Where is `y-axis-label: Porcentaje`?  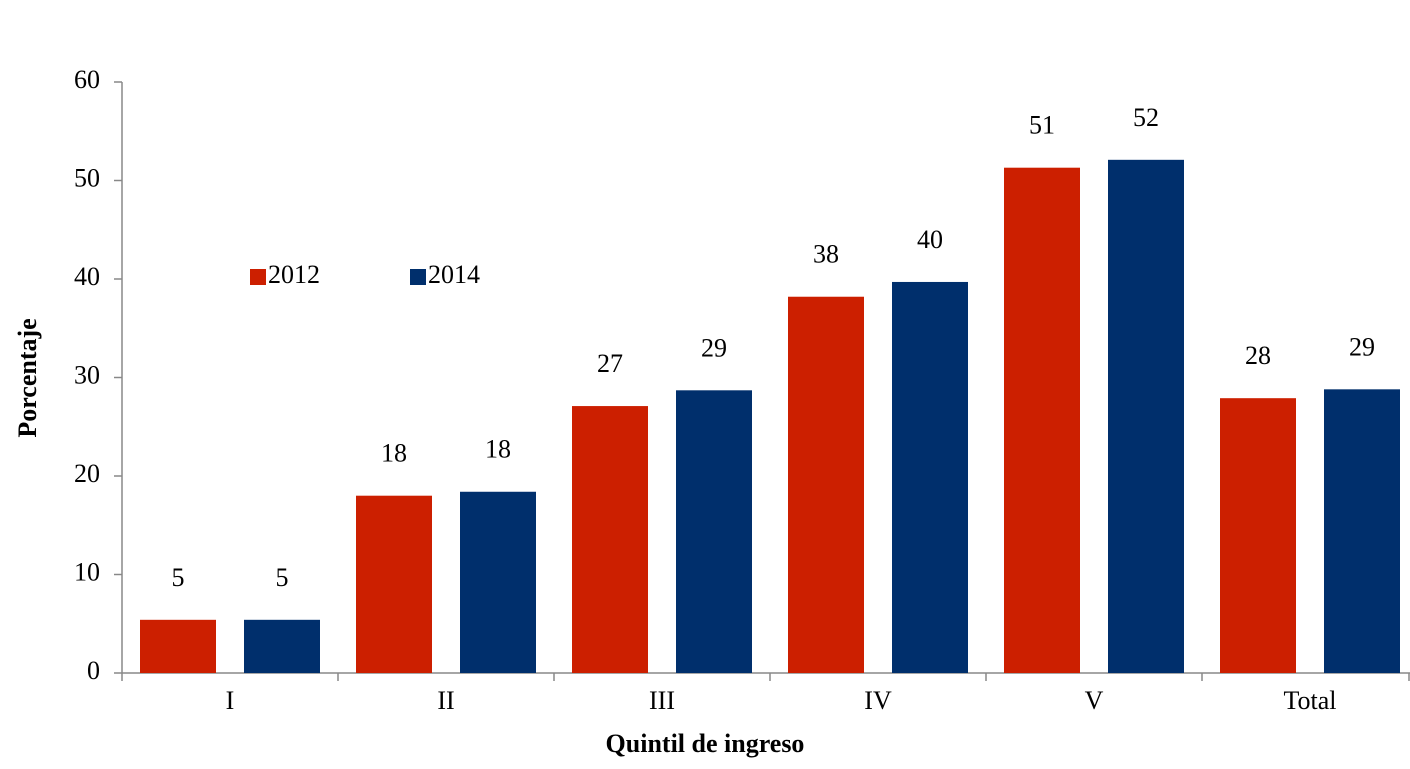 y-axis-label: Porcentaje is located at coordinates (27, 377).